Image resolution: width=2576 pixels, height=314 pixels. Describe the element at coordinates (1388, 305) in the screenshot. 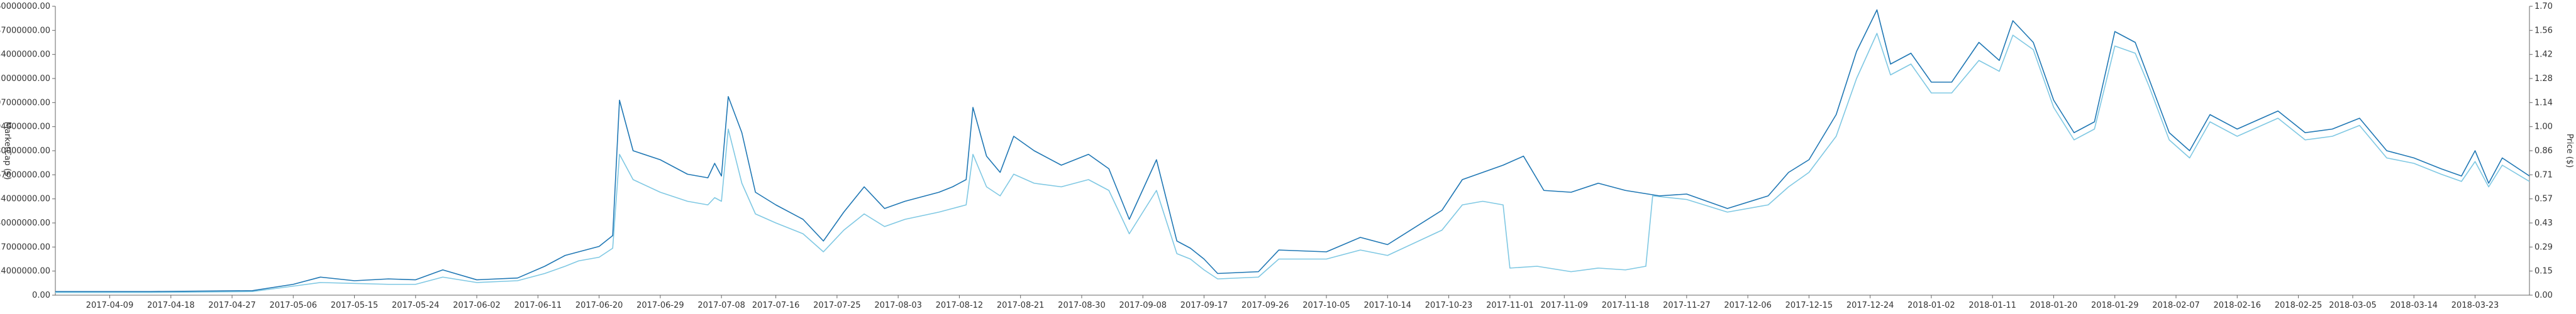

I see `x-tick-label: 2017-10-14` at that location.